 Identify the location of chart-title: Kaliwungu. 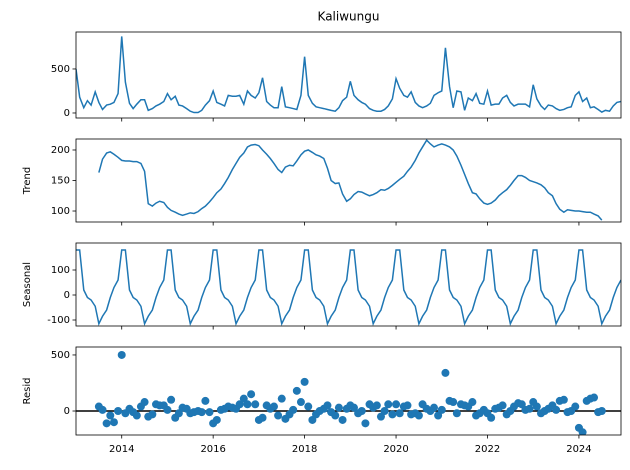
(349, 17).